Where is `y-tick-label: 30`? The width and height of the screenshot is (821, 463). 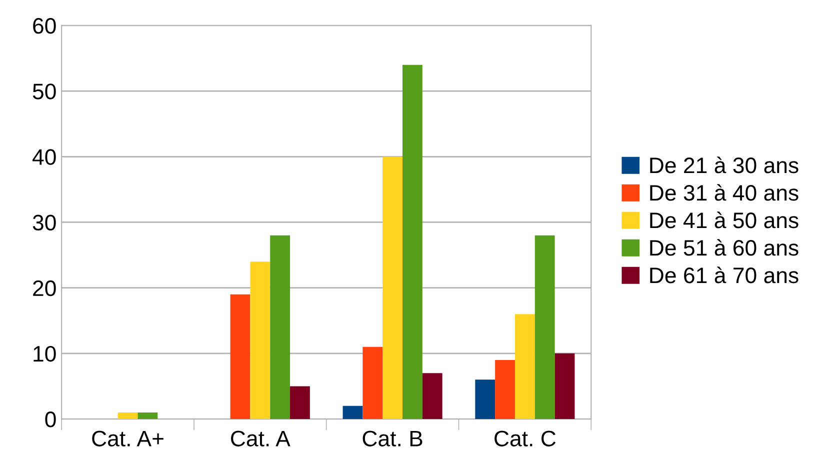 y-tick-label: 30 is located at coordinates (44, 222).